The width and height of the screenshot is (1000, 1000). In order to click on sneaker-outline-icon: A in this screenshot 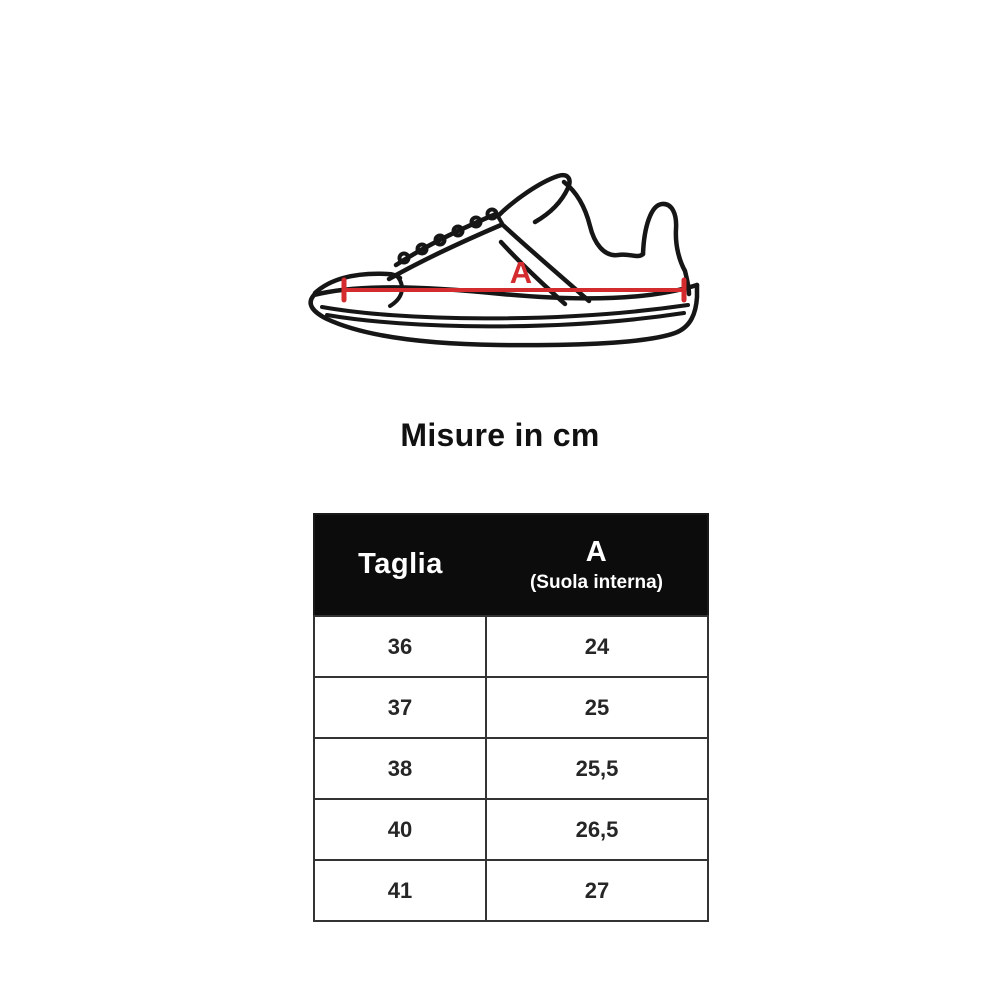, I will do `click(504, 260)`.